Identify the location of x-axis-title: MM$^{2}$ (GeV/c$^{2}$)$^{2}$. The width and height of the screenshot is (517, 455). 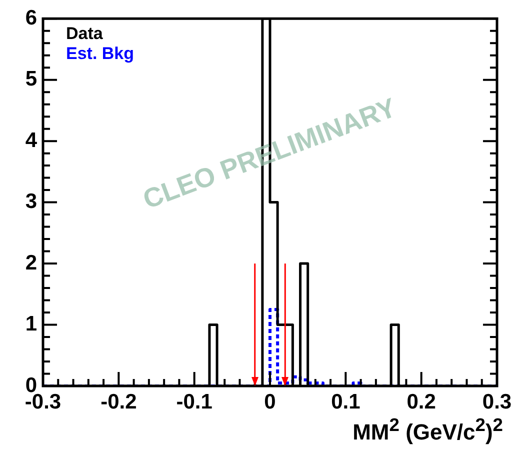
(427, 430).